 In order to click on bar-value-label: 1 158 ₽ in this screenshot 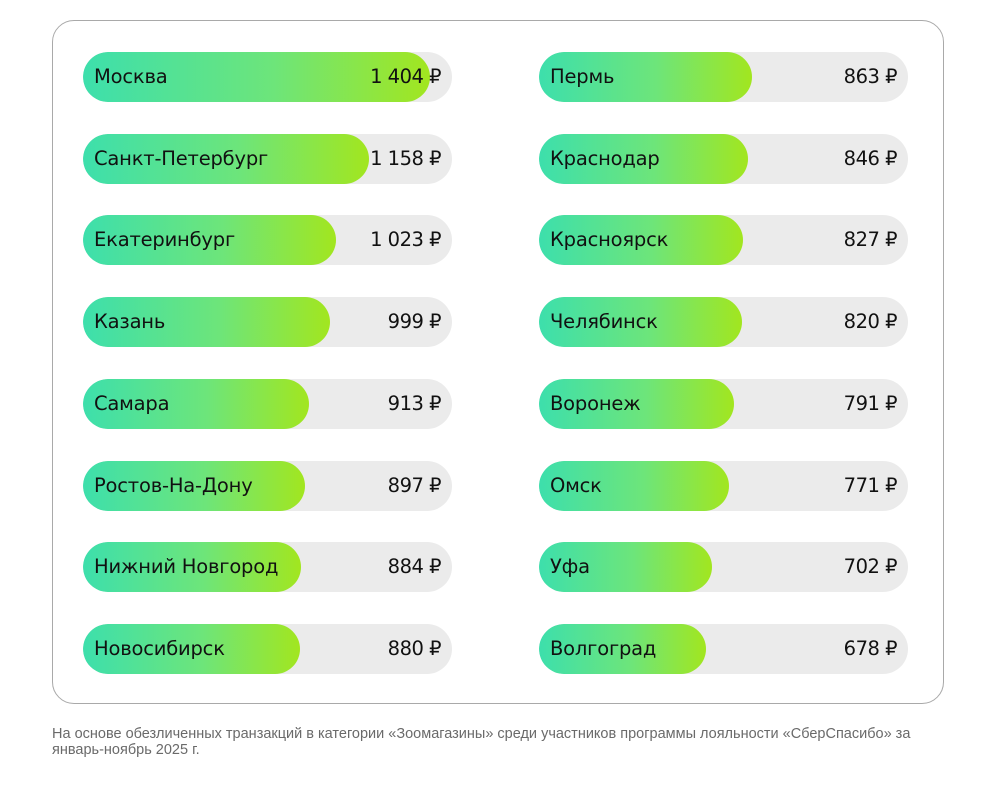, I will do `click(405, 158)`.